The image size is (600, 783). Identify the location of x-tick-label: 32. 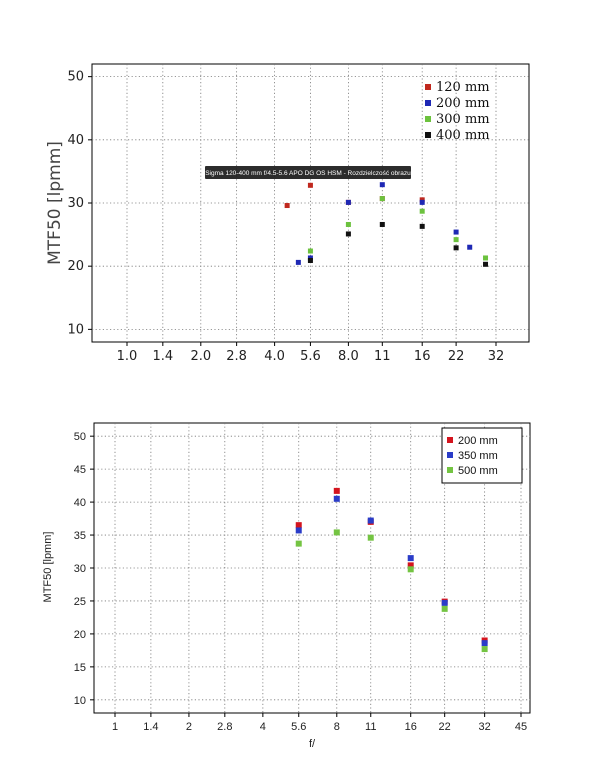
(496, 356).